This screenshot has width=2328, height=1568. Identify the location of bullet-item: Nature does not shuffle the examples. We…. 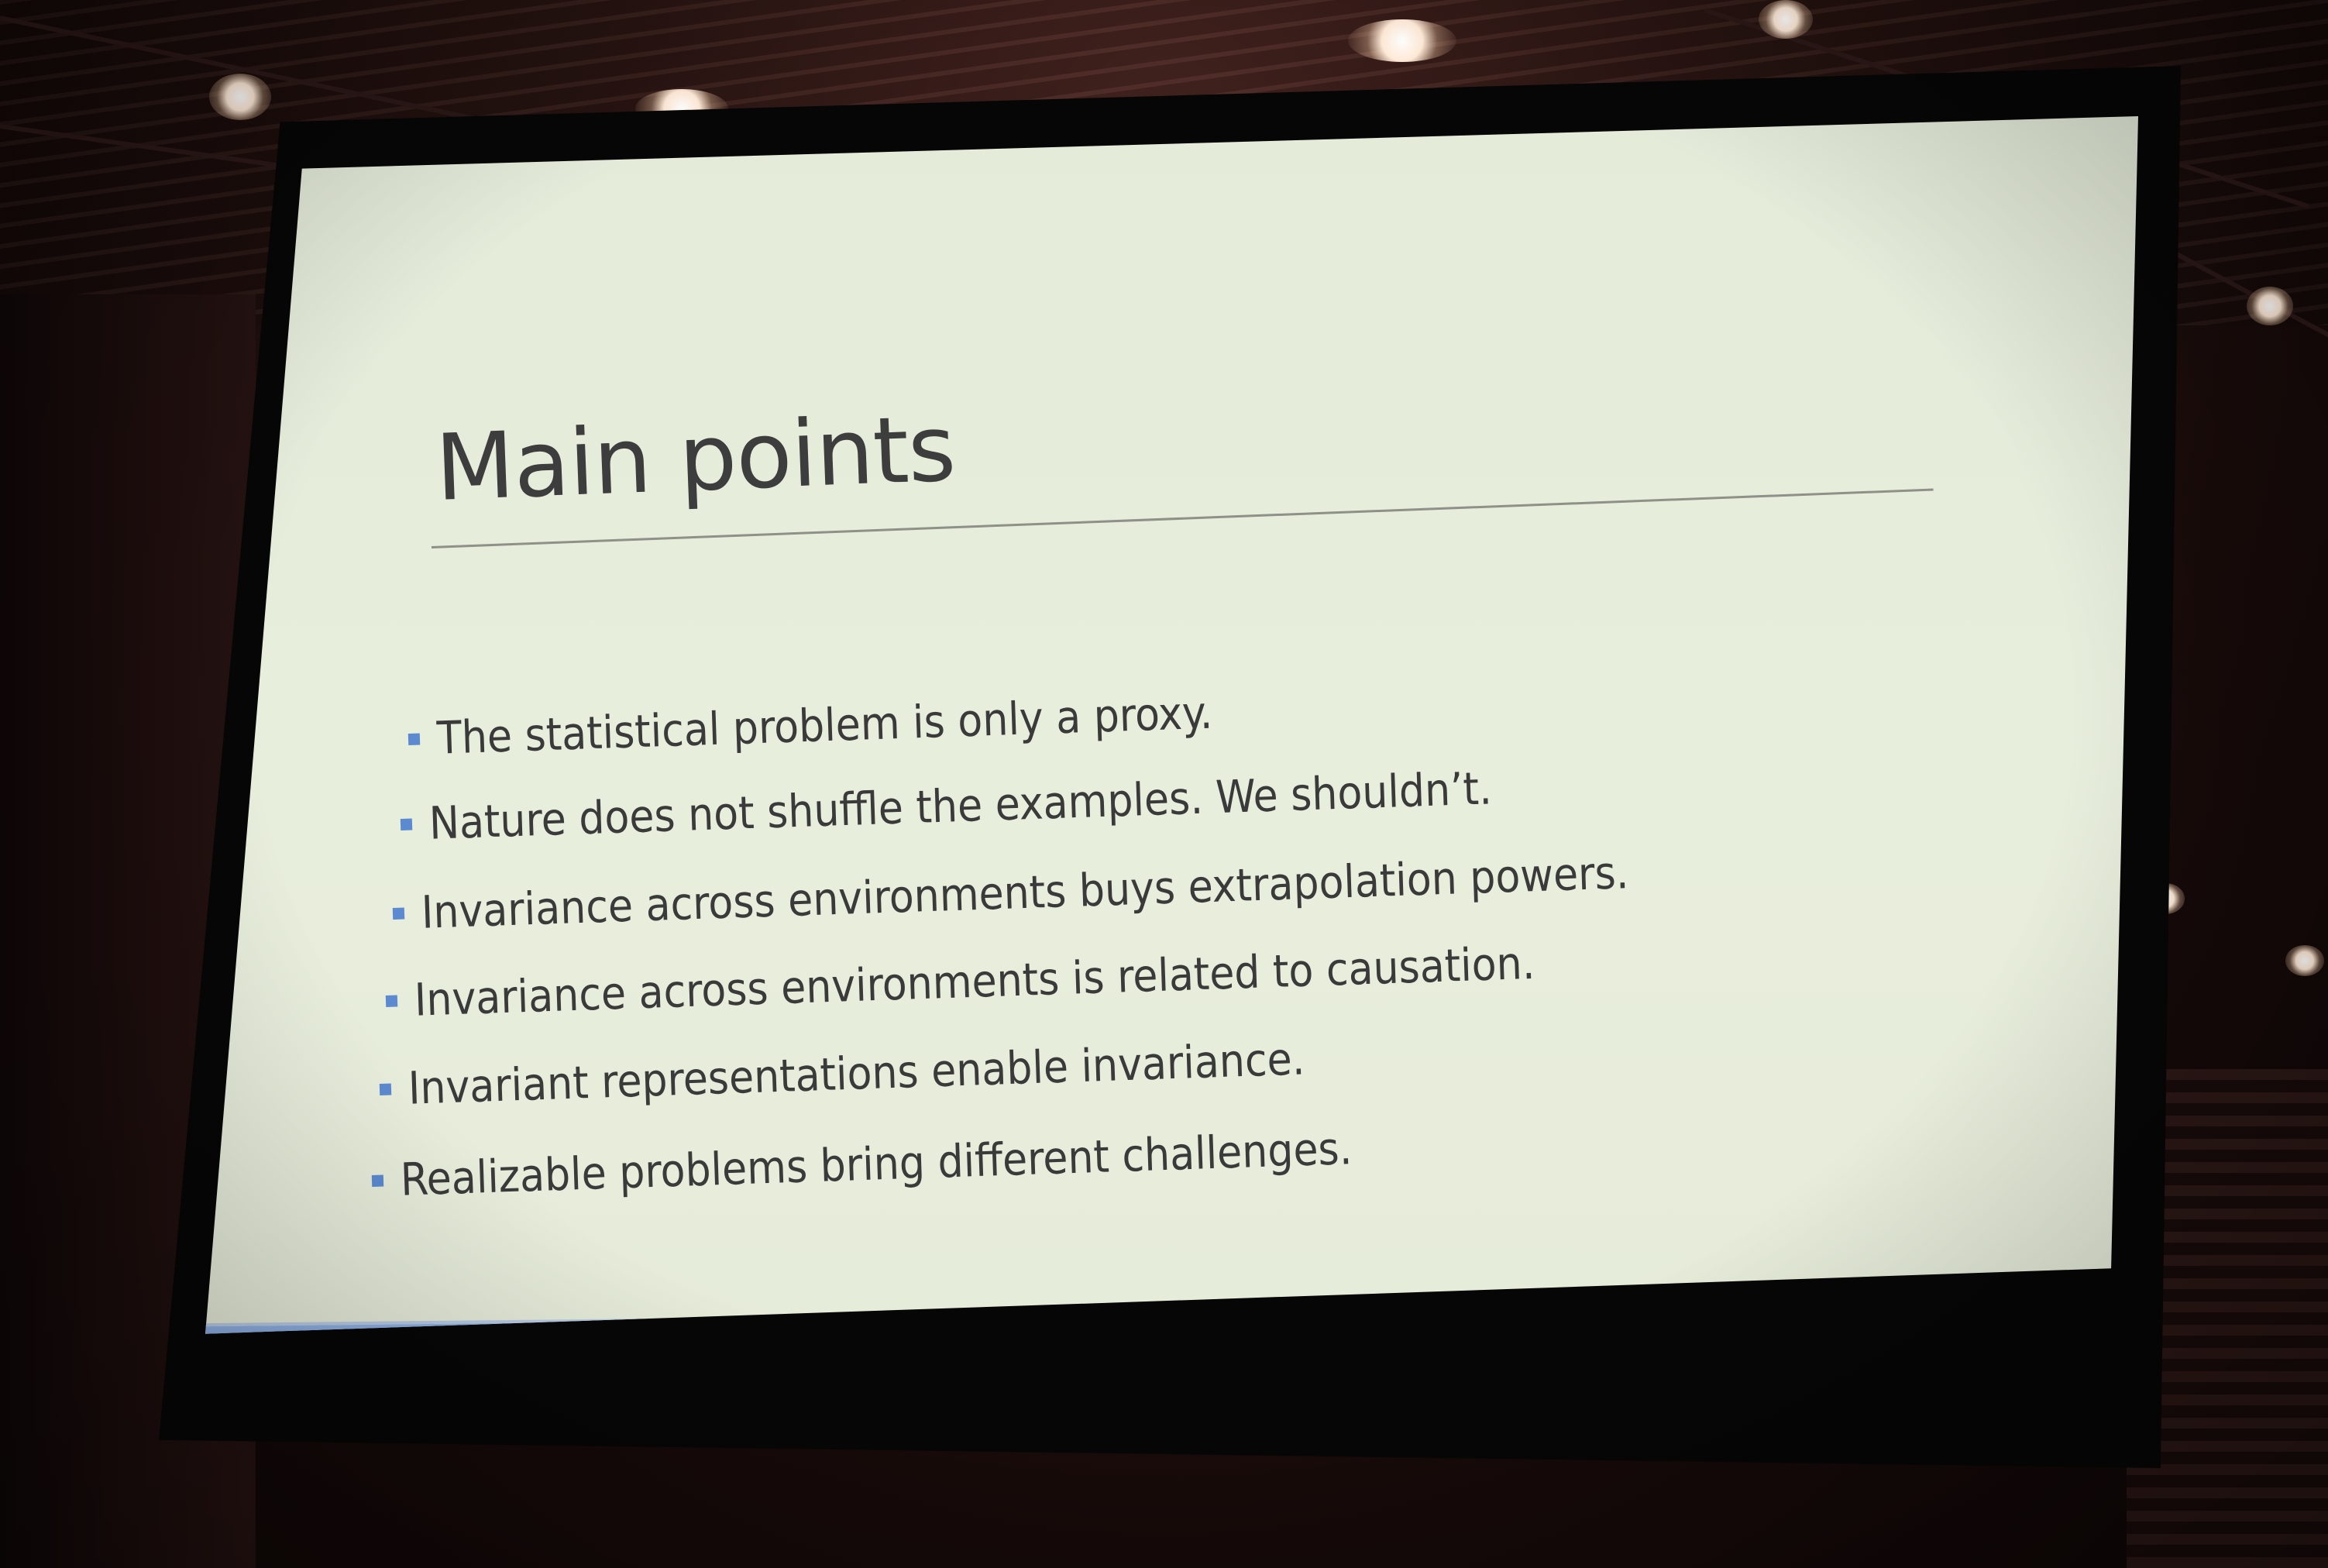
(947, 806).